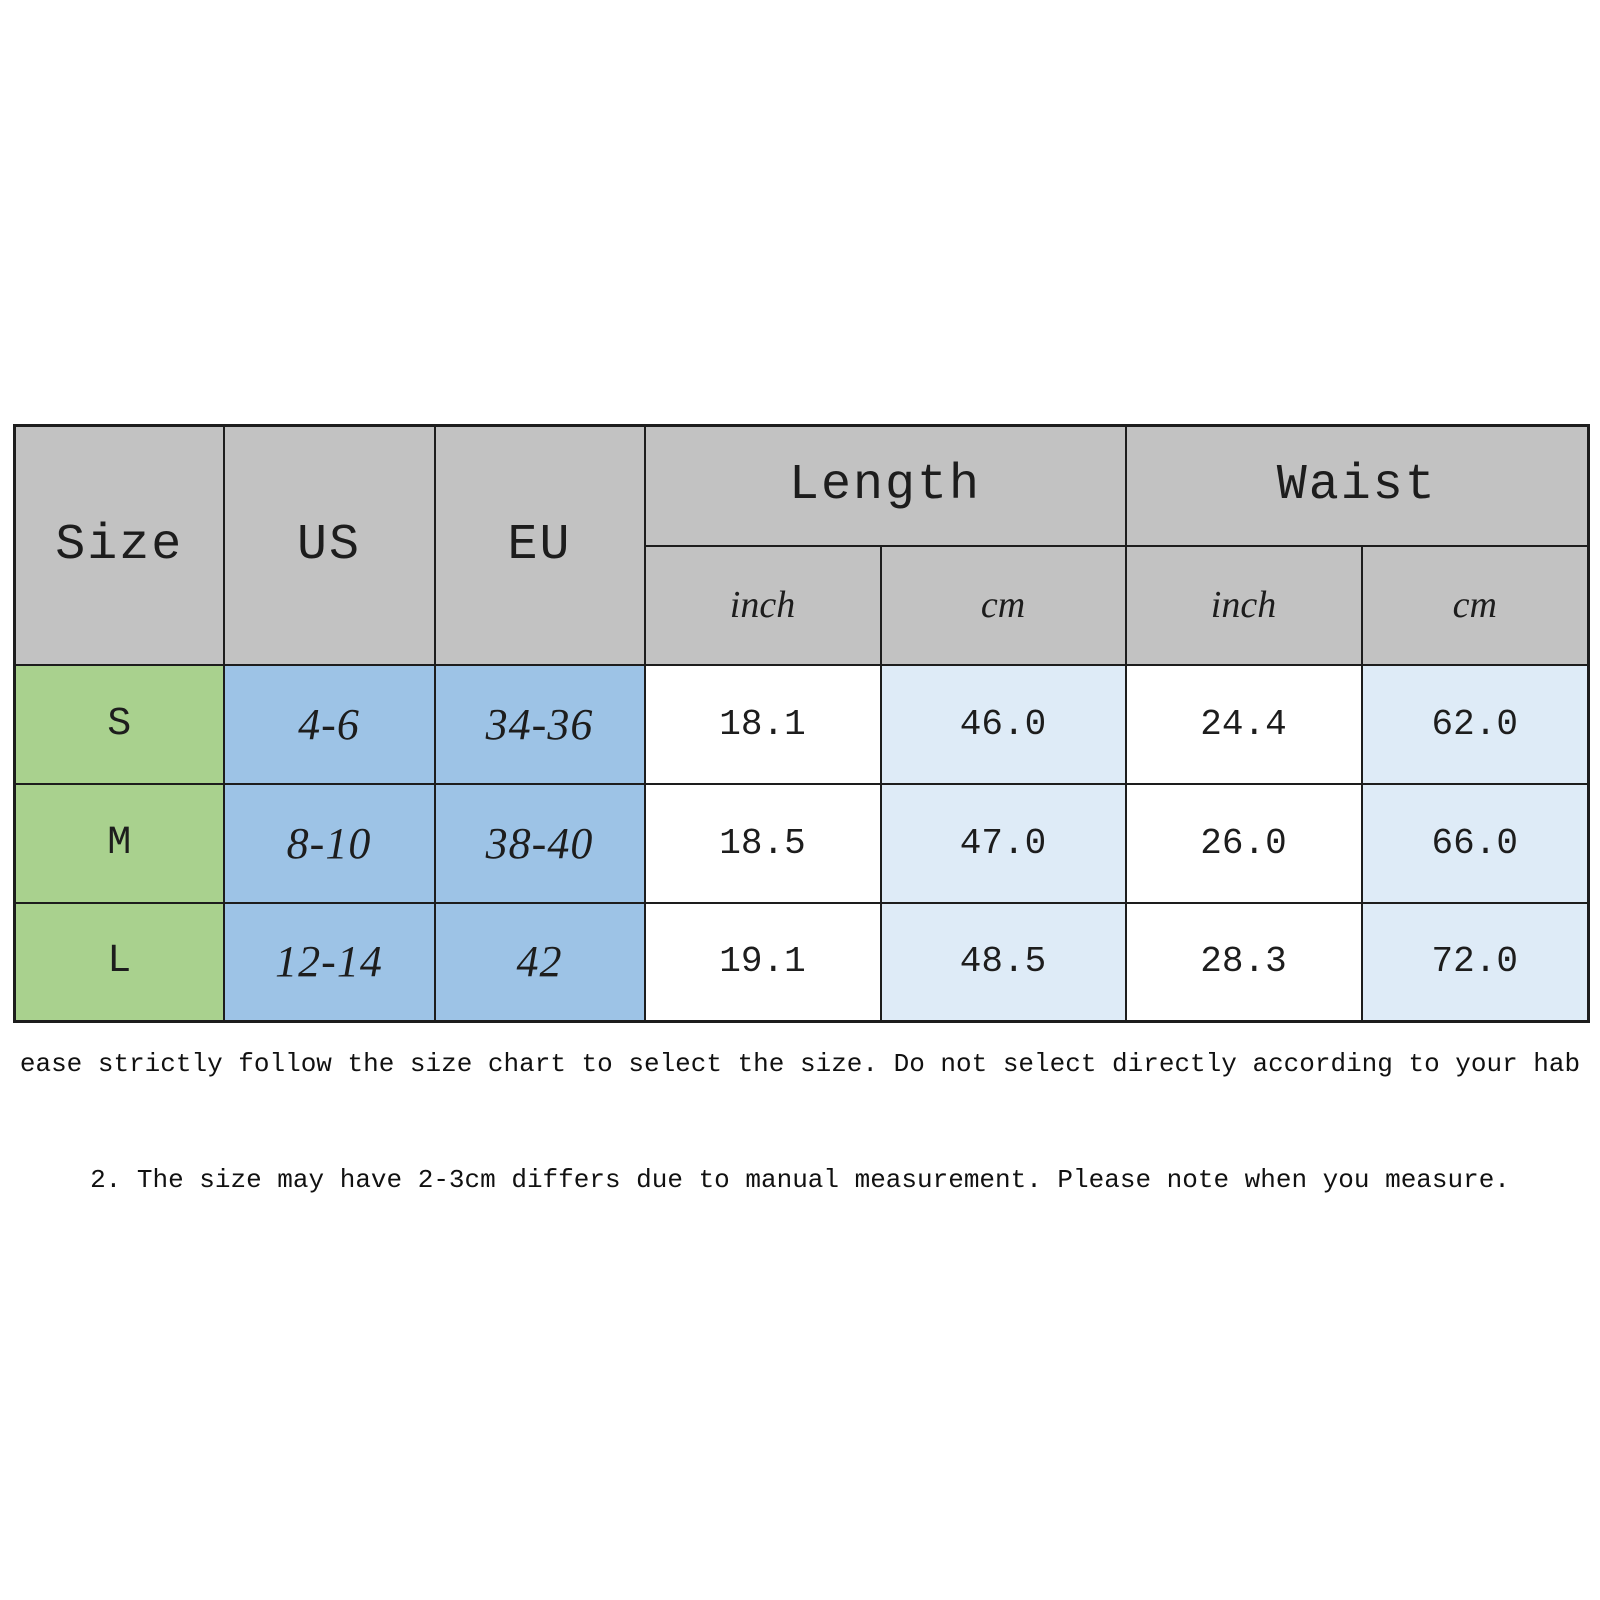 The image size is (1600, 1600). Describe the element at coordinates (1243, 962) in the screenshot. I see `waist-inch-cell: 28.3` at that location.